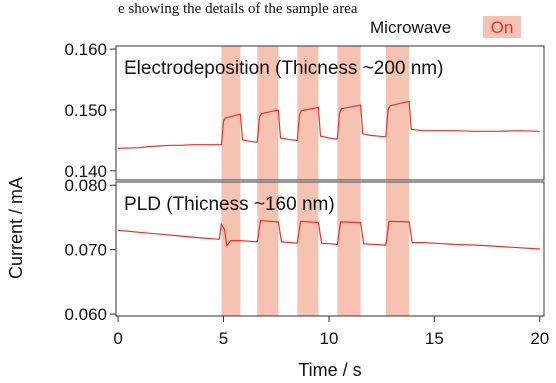 This screenshot has width=556, height=383. I want to click on legend-swatch, so click(502, 27).